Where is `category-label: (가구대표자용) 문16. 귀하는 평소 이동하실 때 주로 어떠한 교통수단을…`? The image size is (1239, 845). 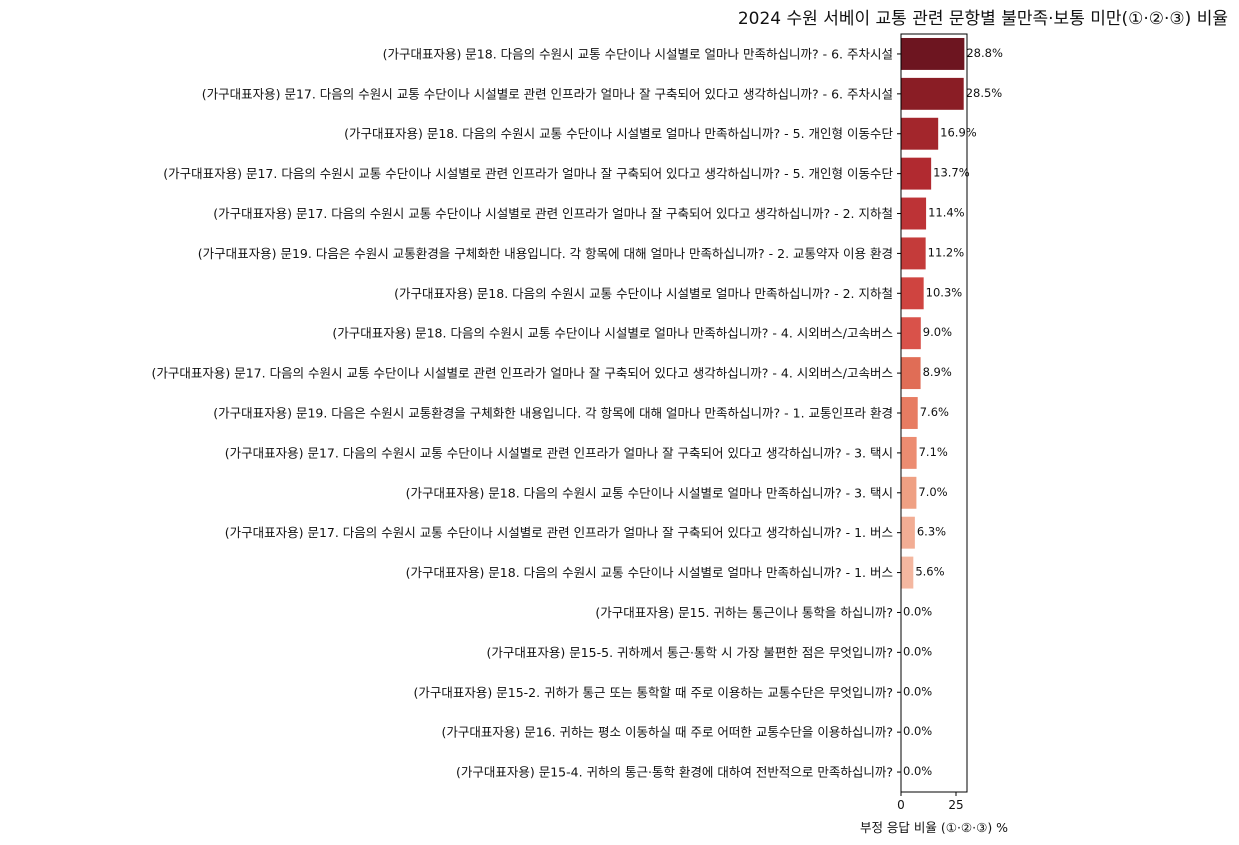
category-label: (가구대표자용) 문16. 귀하는 평소 이동하실 때 주로 어떠한 교통수단을… is located at coordinates (667, 732).